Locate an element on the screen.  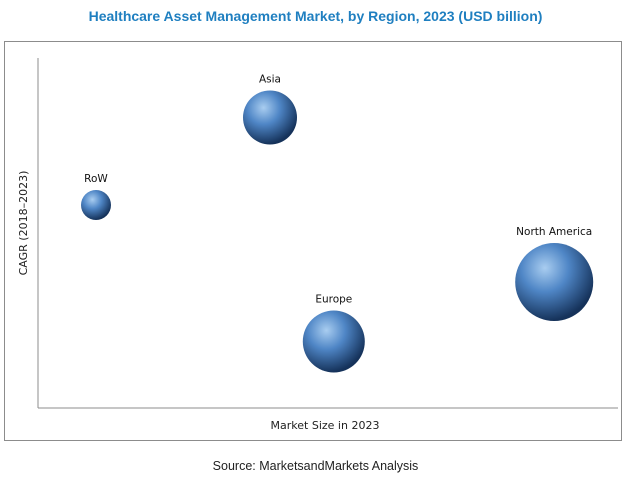
y-axis-title: CAGR (2018–2023) is located at coordinates (23, 223).